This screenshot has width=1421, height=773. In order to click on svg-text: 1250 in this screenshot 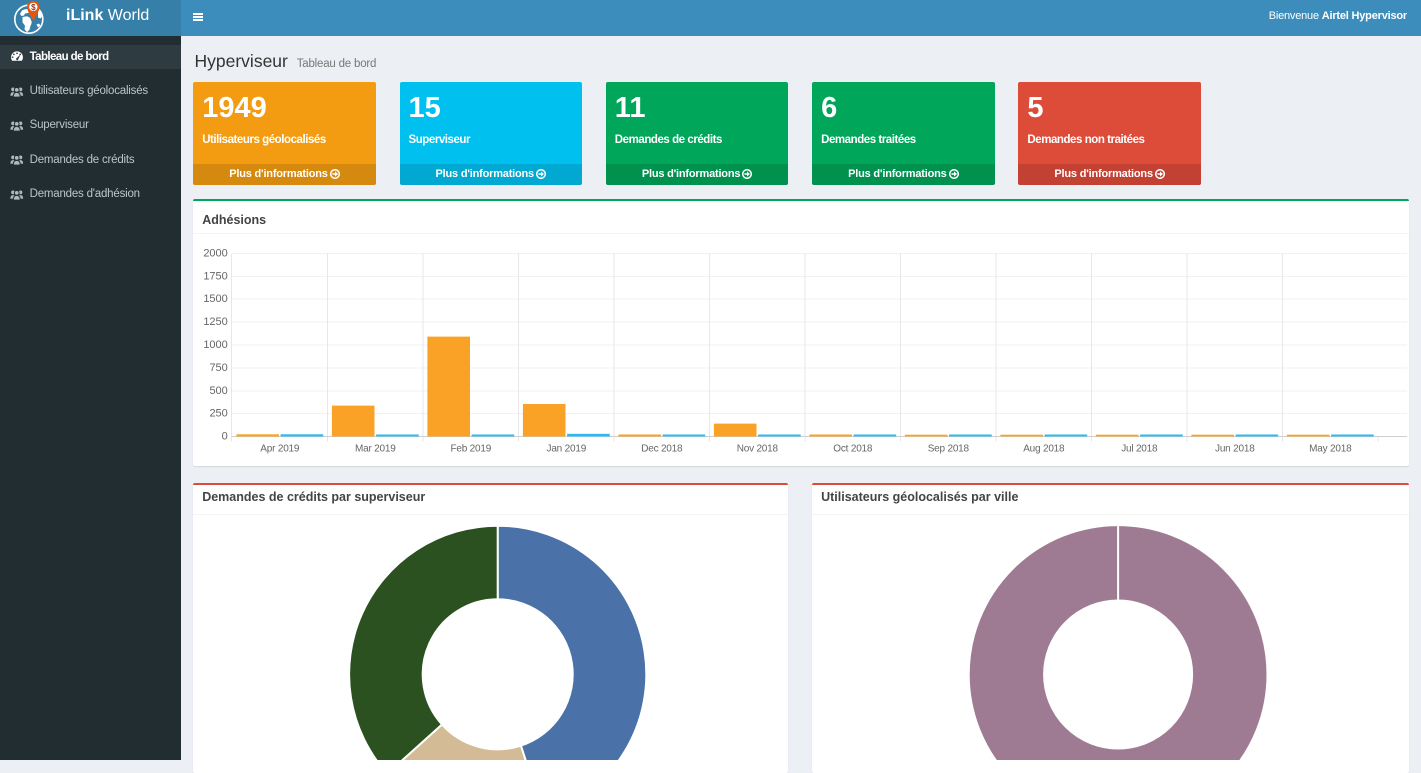, I will do `click(216, 322)`.